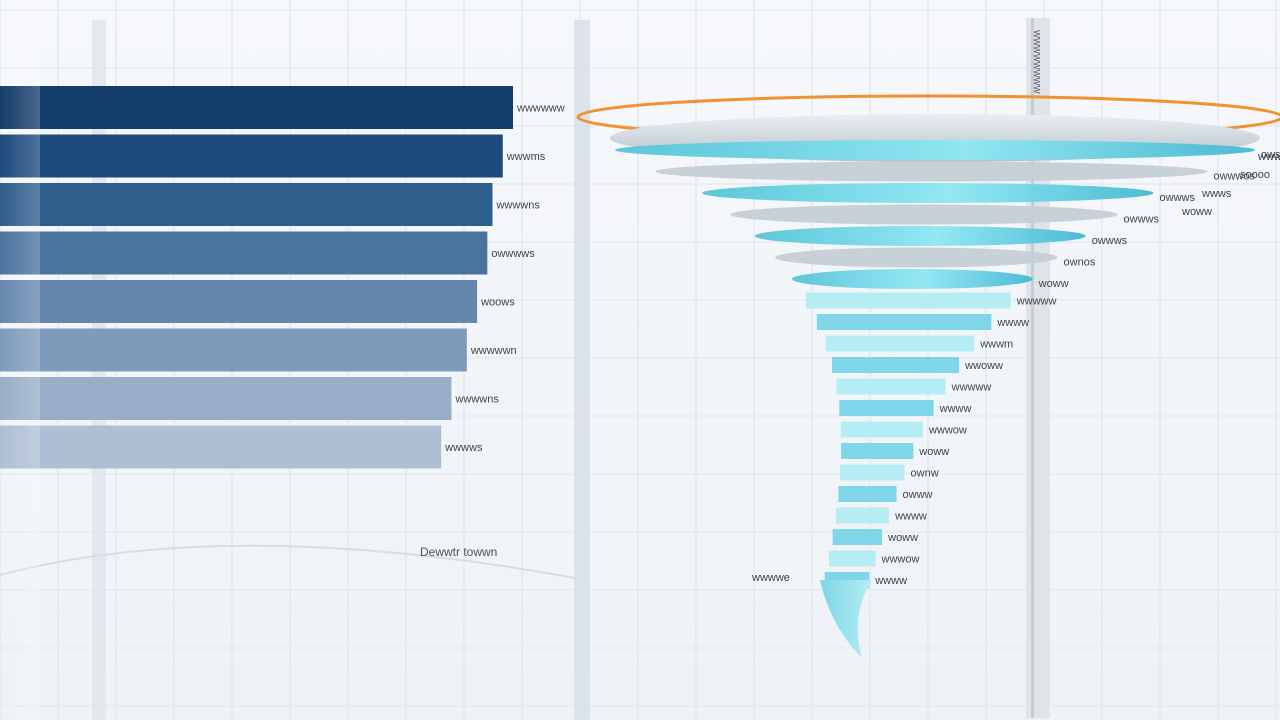 The width and height of the screenshot is (1280, 720). What do you see at coordinates (458, 552) in the screenshot?
I see `bar-chart-caption: Dewwtr towwn` at bounding box center [458, 552].